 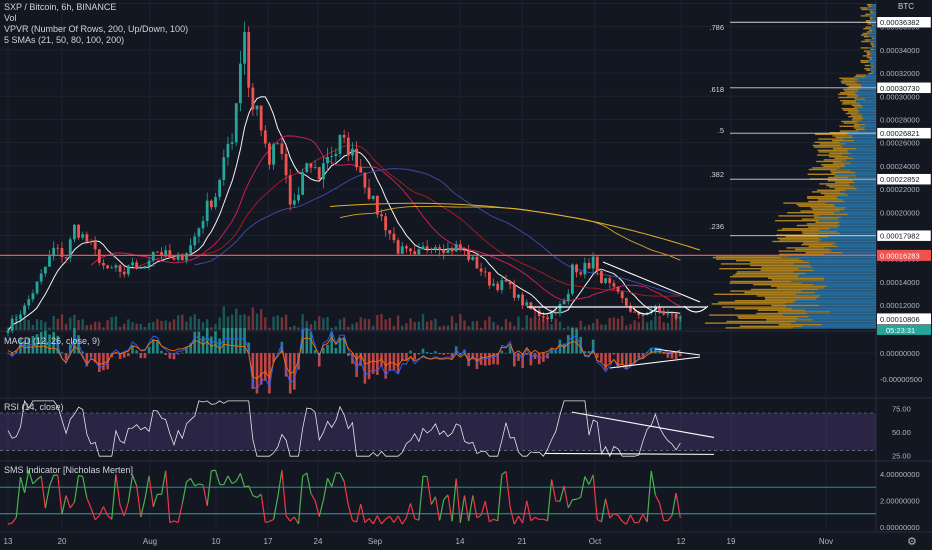 I want to click on sms-tick-label: 0.00000000, so click(x=900, y=527).